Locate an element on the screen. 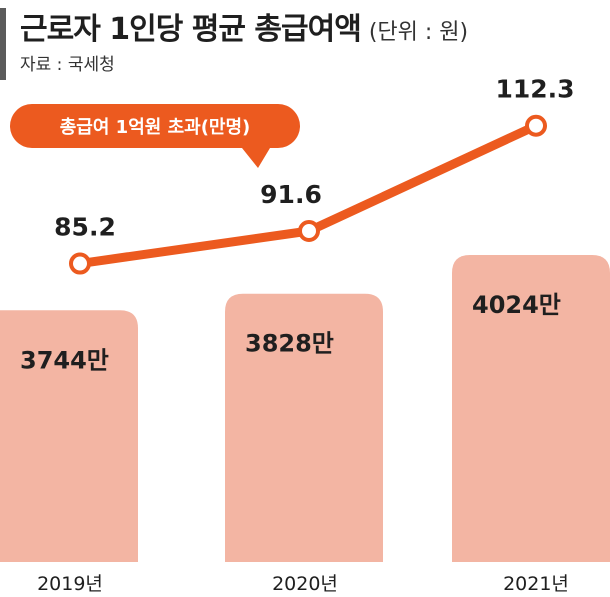 This screenshot has height=597, width=610. line-value-label-1: 91.6 is located at coordinates (291, 194).